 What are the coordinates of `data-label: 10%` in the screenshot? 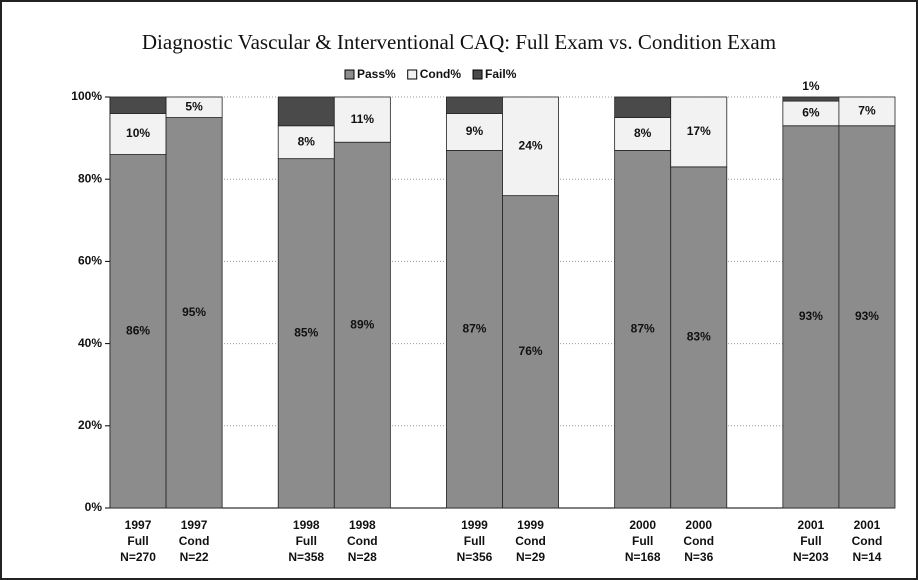 It's located at (138, 133).